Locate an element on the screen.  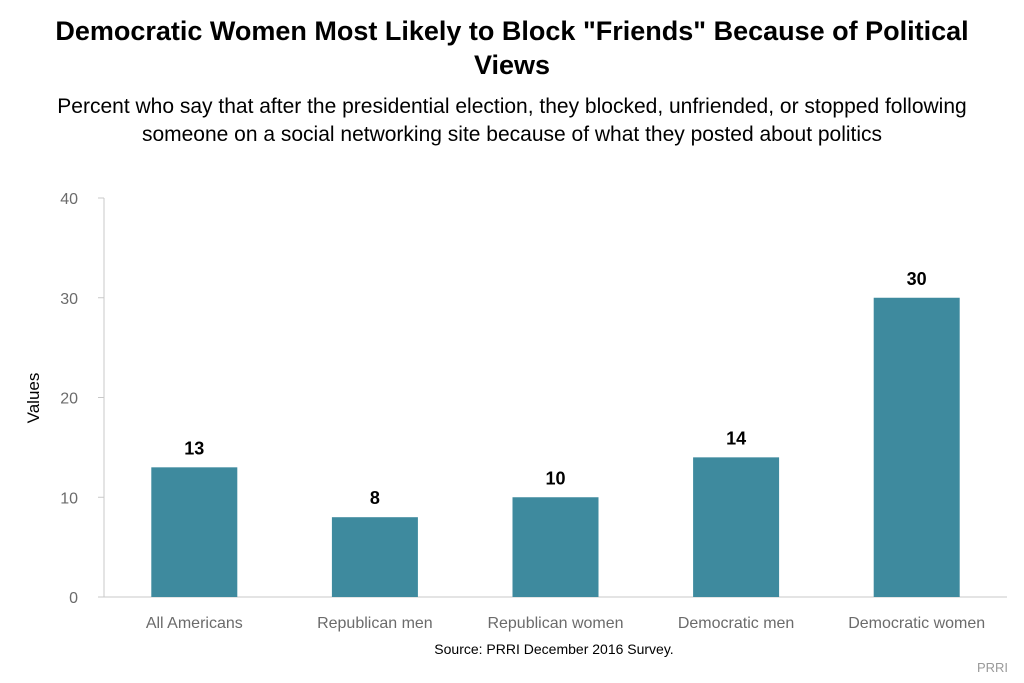
data-label: 10 is located at coordinates (555, 478).